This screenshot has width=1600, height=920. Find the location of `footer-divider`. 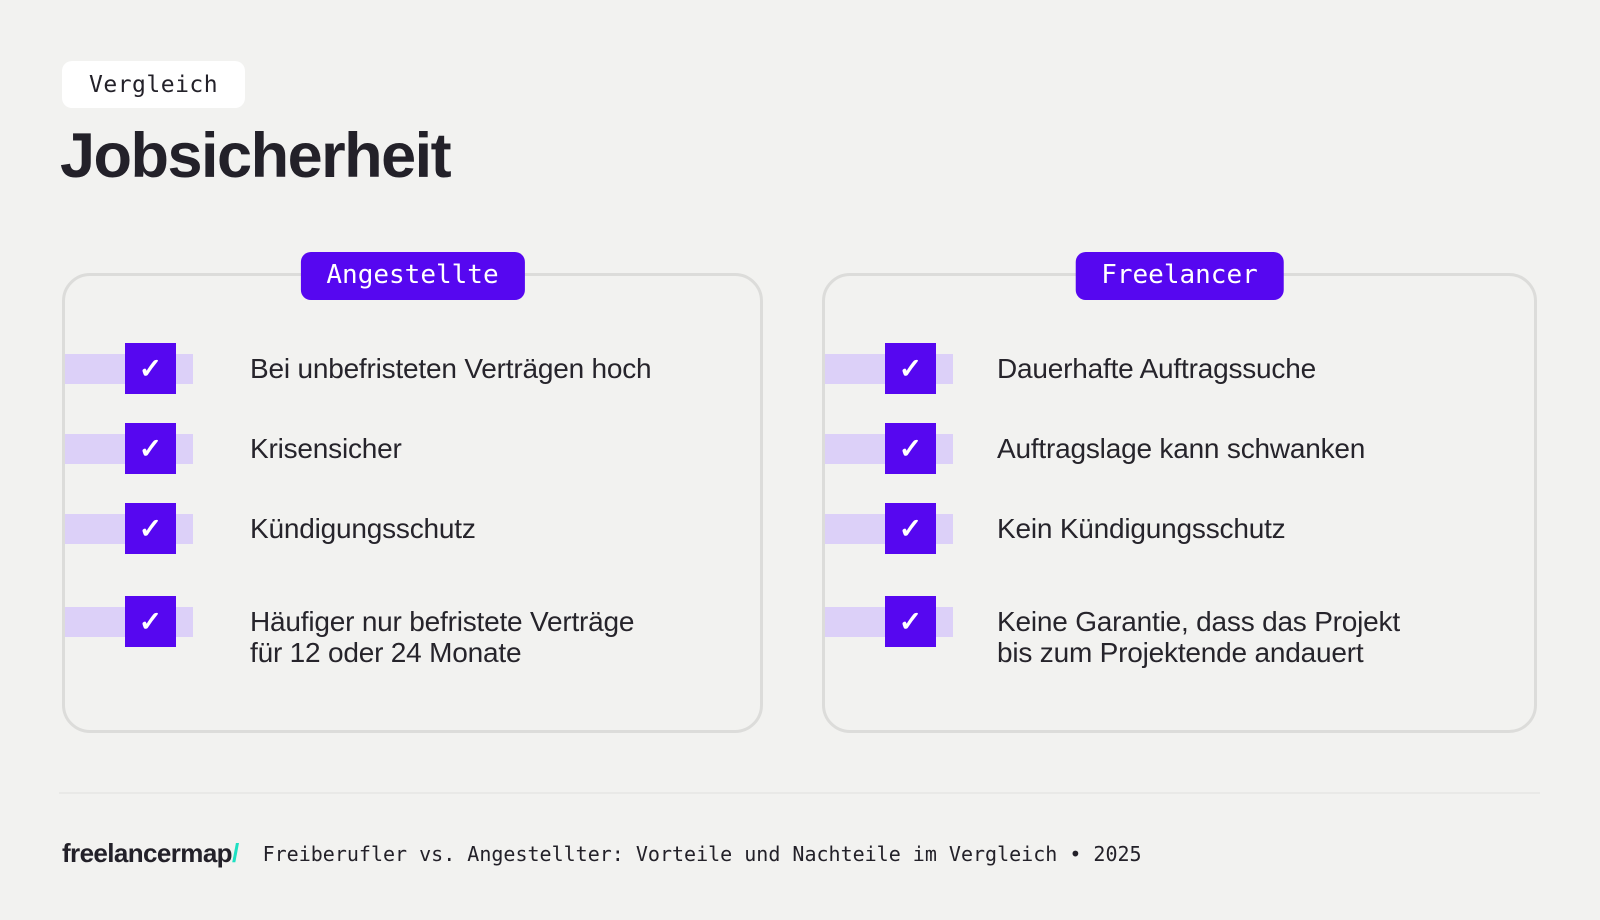

footer-divider is located at coordinates (799, 793).